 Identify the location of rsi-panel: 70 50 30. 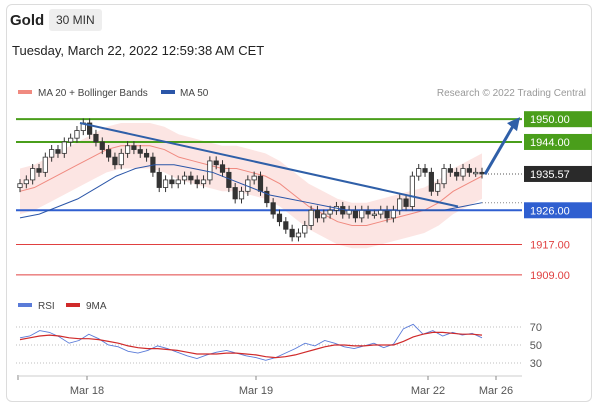
(279, 346).